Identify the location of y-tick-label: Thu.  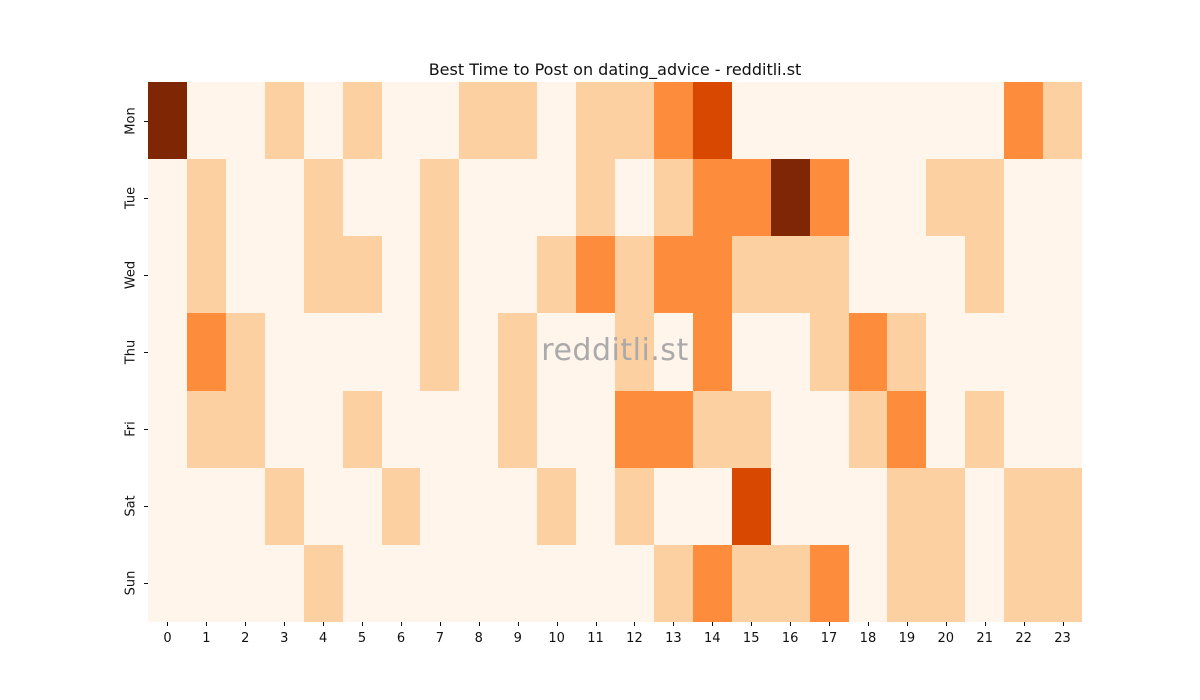
(131, 352).